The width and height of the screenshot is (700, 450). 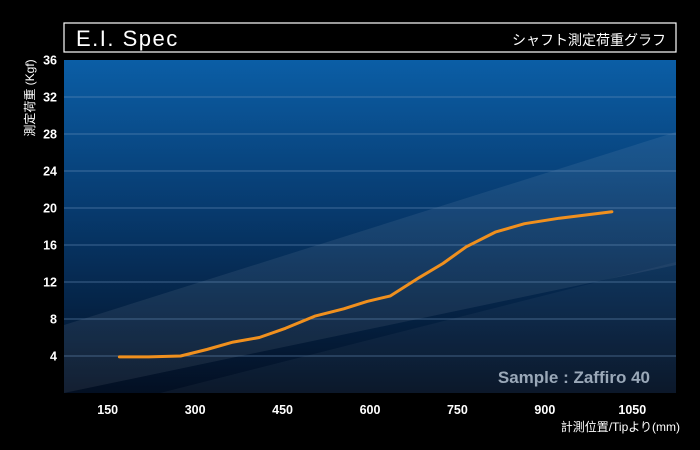 I want to click on x-tick-label: 750, so click(x=457, y=410).